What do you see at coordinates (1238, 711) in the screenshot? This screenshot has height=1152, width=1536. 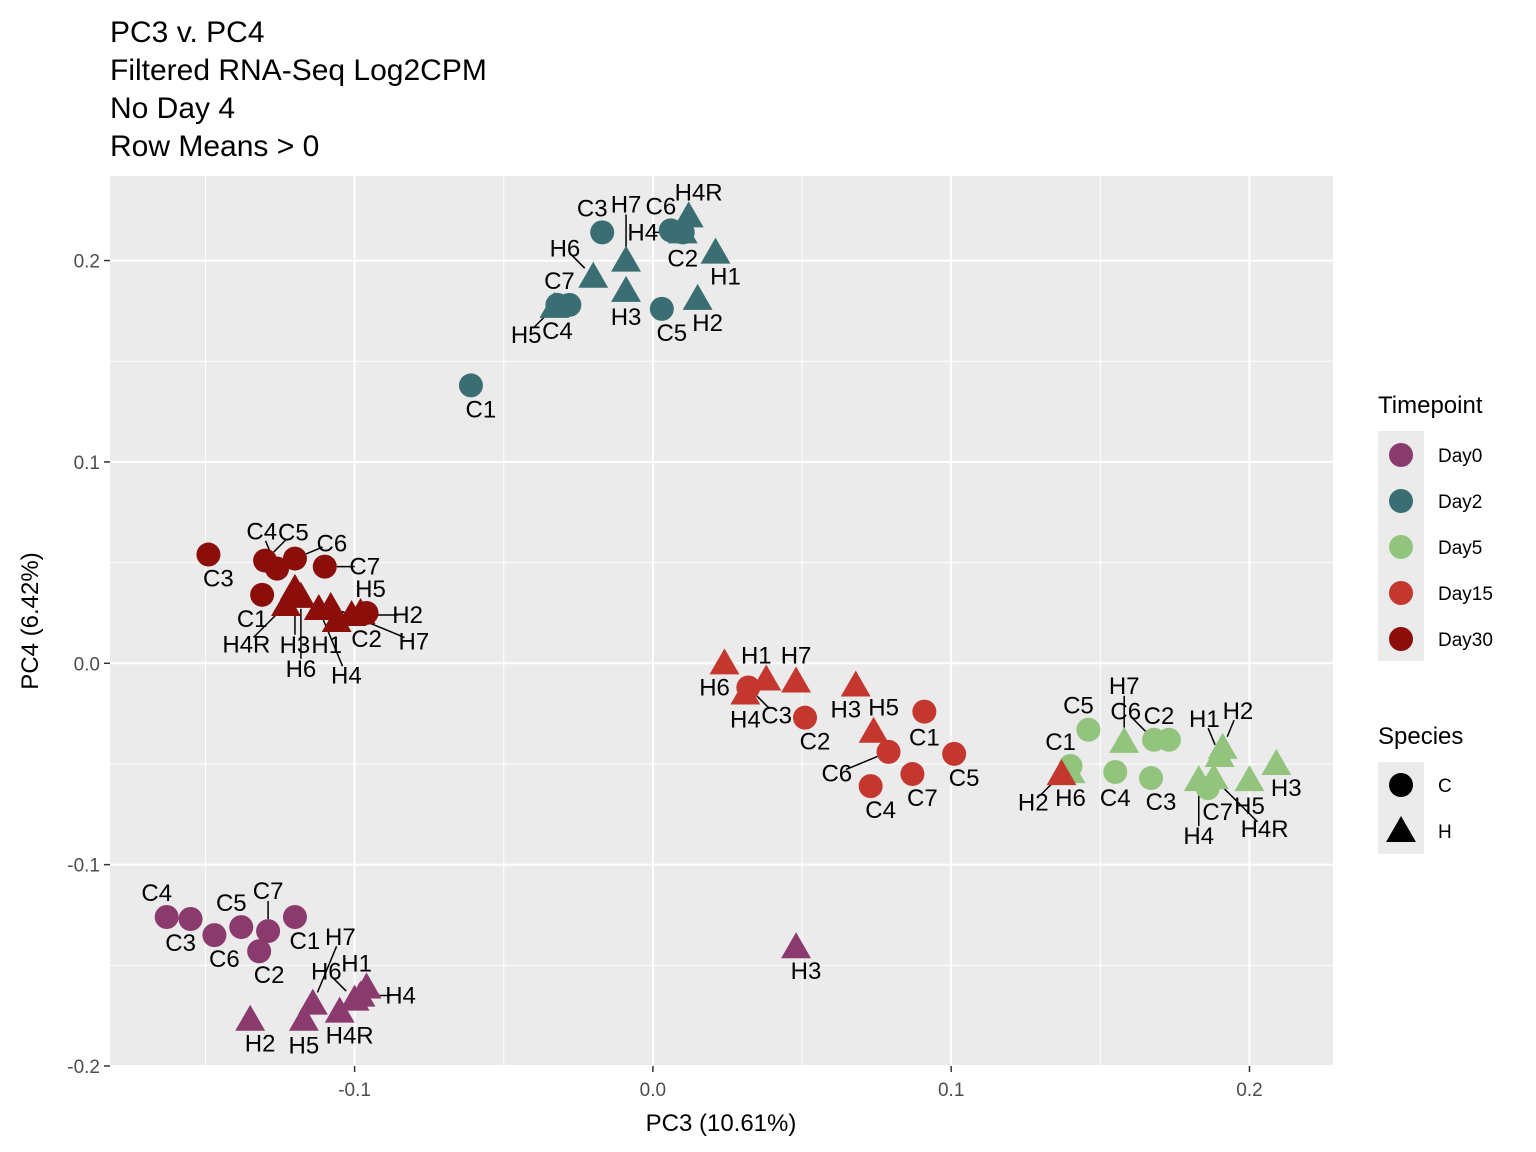 I see `point-label-day5-h2: H2` at bounding box center [1238, 711].